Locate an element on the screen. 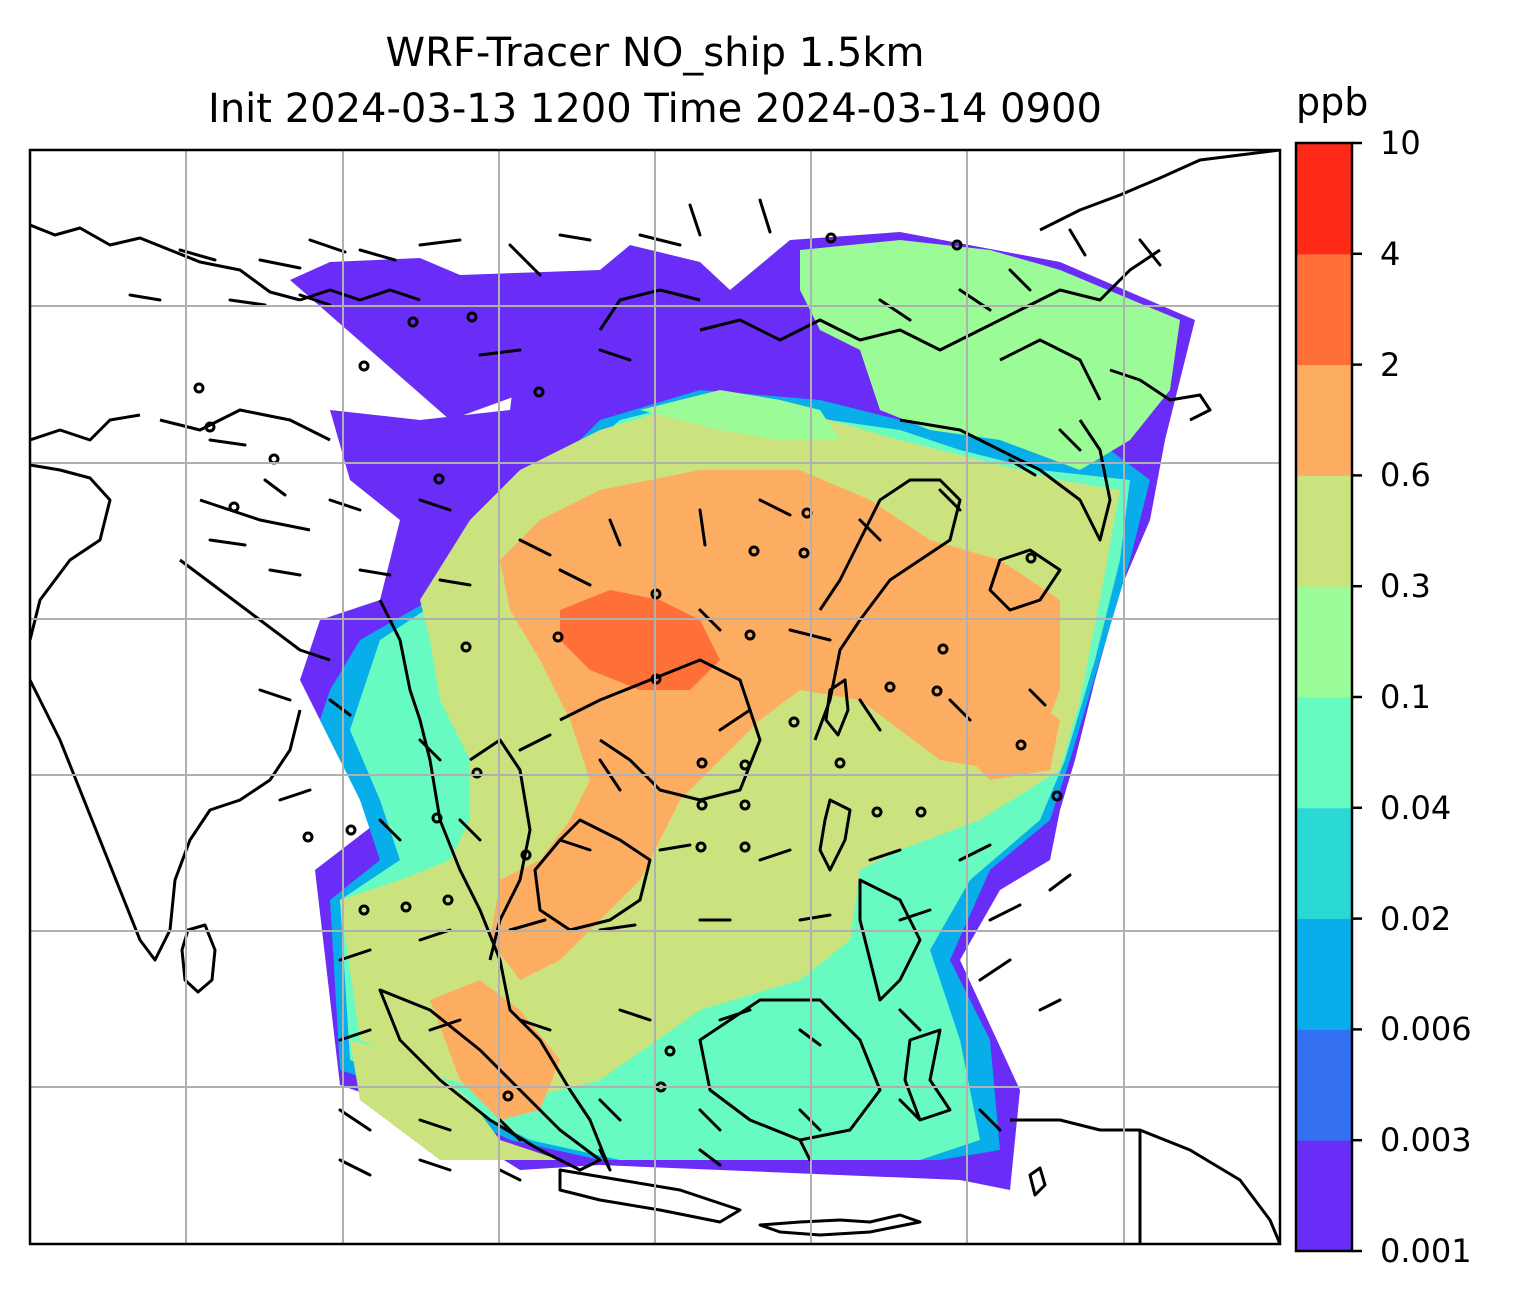 The image size is (1528, 1306). figure-title-line-1: WRF-Tracer NO_ship 1.5km is located at coordinates (655, 53).